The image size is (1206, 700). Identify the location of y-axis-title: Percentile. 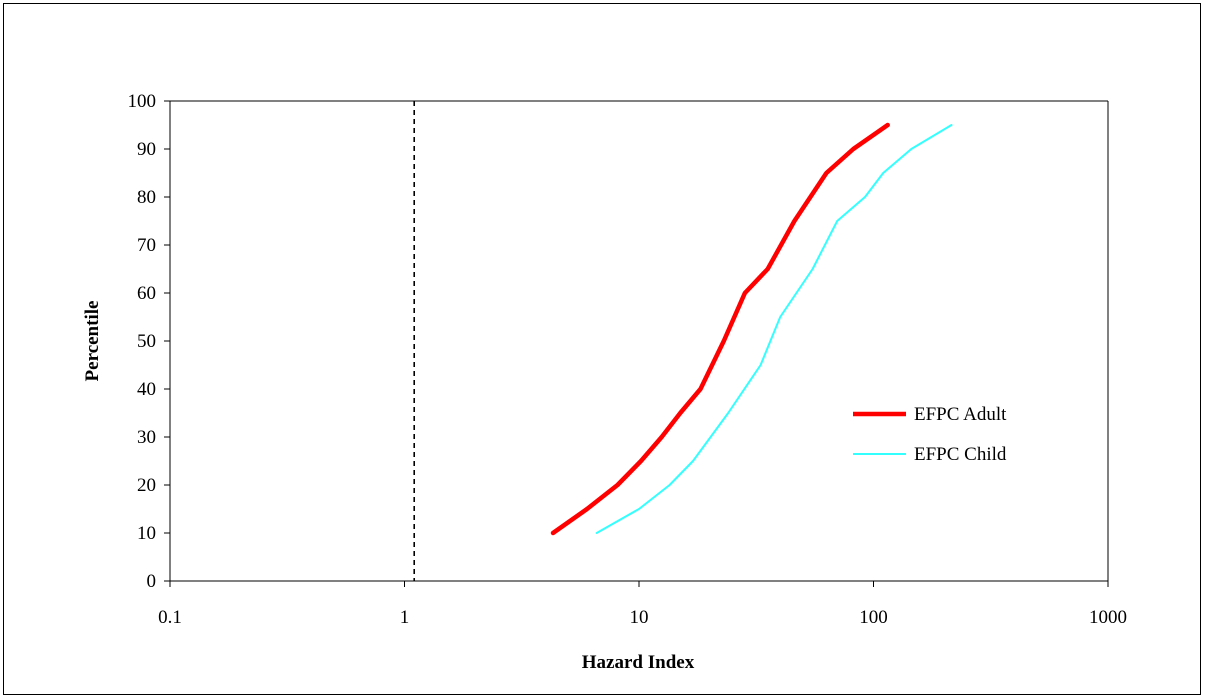
(92, 341).